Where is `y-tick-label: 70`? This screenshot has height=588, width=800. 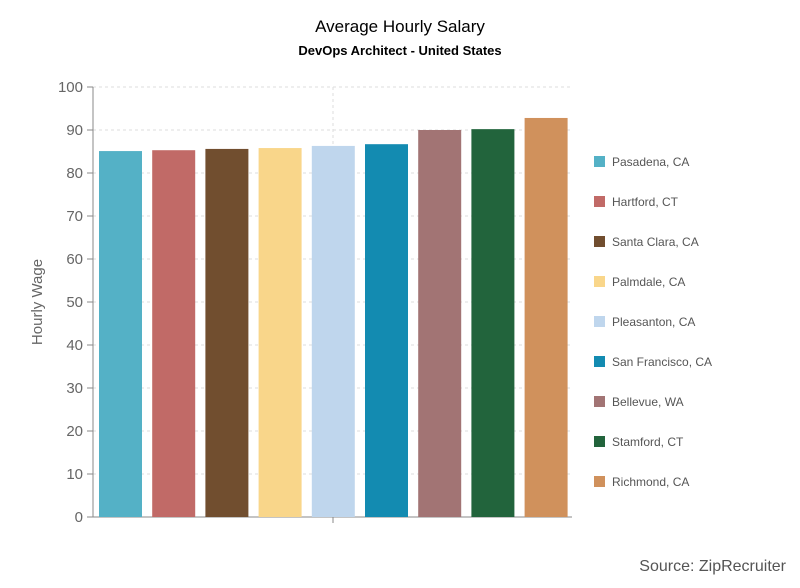
y-tick-label: 70 is located at coordinates (74, 216).